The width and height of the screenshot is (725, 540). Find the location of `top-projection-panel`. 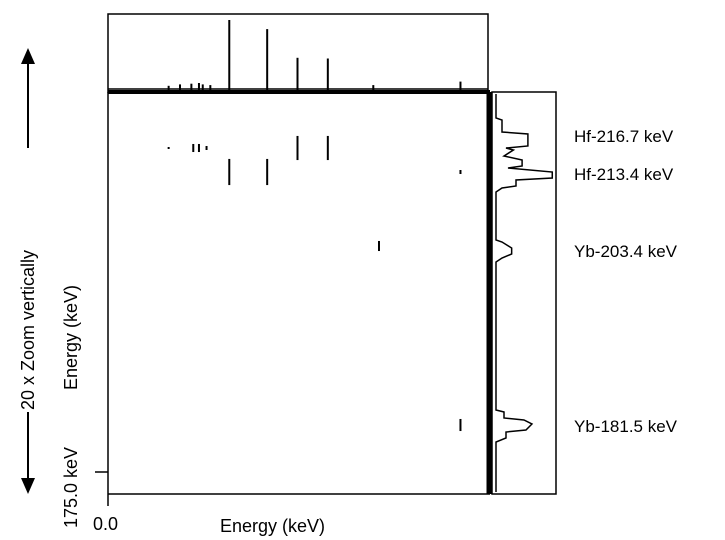

top-projection-panel is located at coordinates (298, 53).